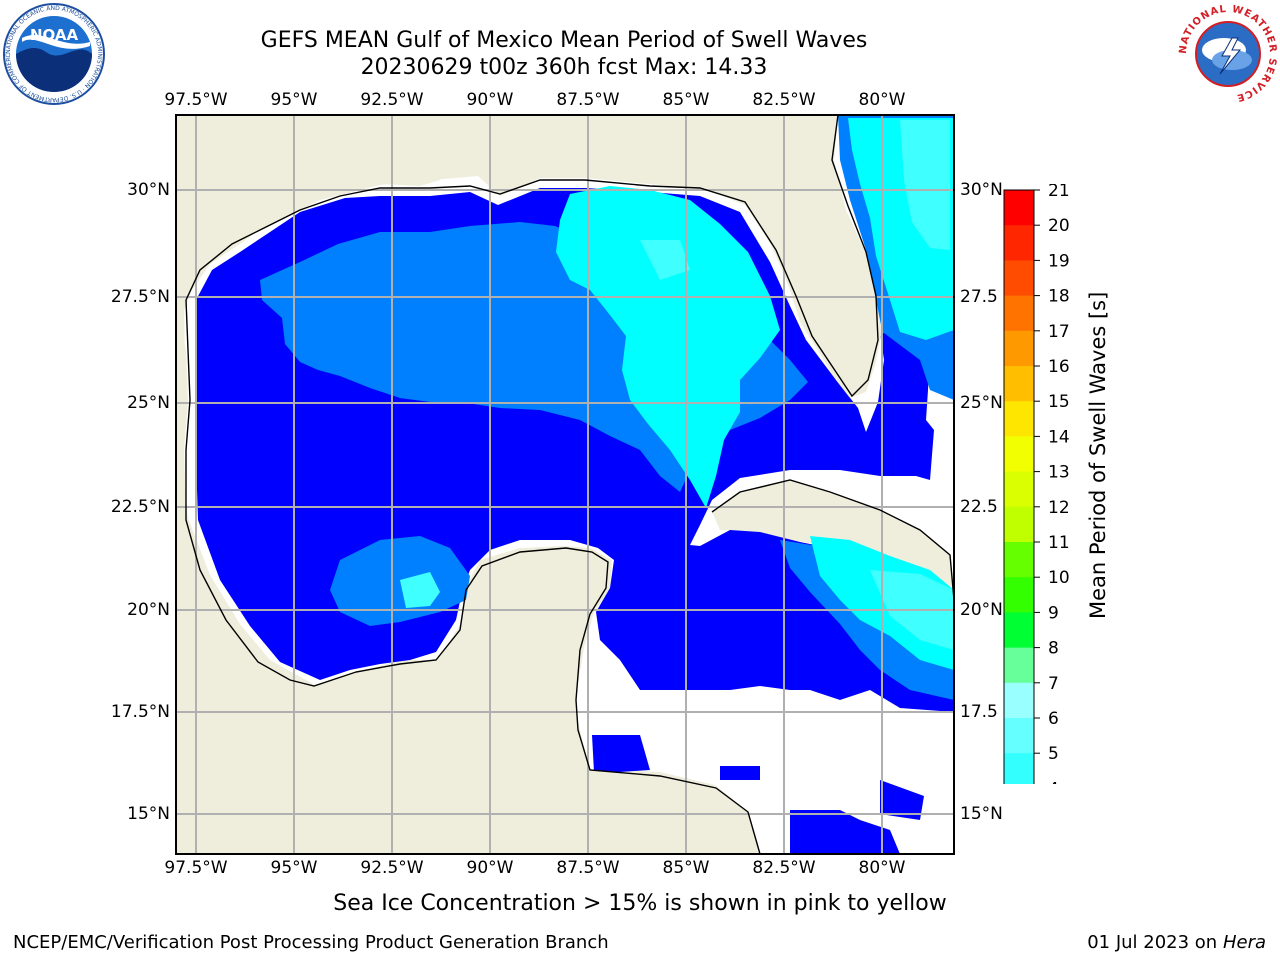  I want to click on lon-label-bottom: 90°W, so click(490, 868).